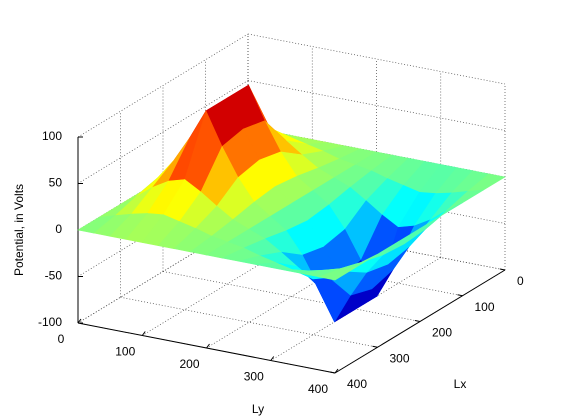 The height and width of the screenshot is (420, 561). I want to click on z-tick-label: 100, so click(52, 136).